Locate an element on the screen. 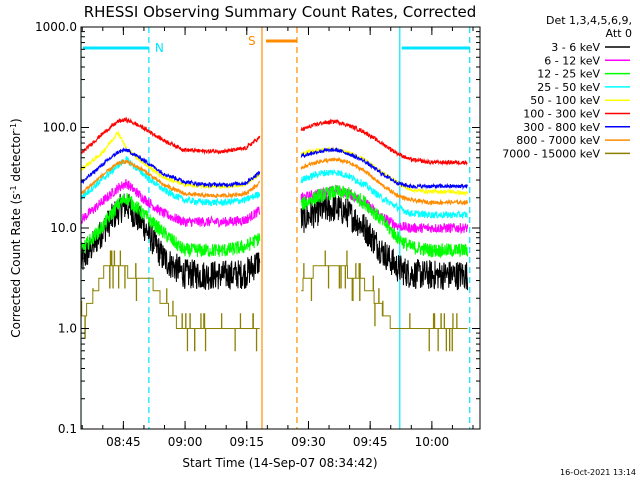  legend-header-line1: Det 1,3,4,5,6,9, is located at coordinates (589, 20).